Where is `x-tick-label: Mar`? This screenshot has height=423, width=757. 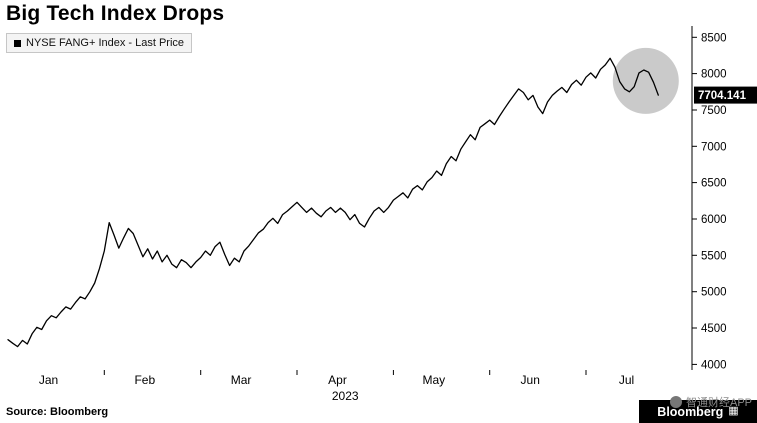
x-tick-label: Mar is located at coordinates (241, 380).